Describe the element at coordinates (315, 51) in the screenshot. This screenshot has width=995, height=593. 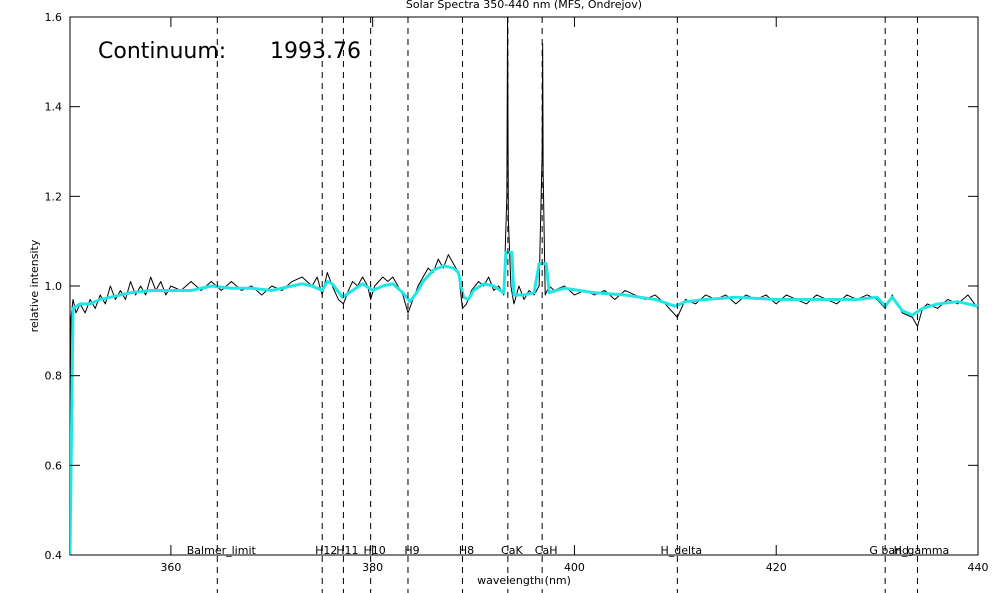
I see `annotation: 1993.76` at that location.